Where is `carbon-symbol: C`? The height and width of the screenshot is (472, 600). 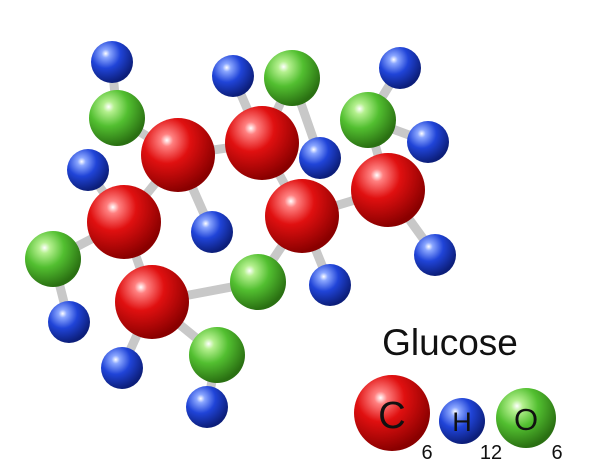
carbon-symbol: C is located at coordinates (391, 416).